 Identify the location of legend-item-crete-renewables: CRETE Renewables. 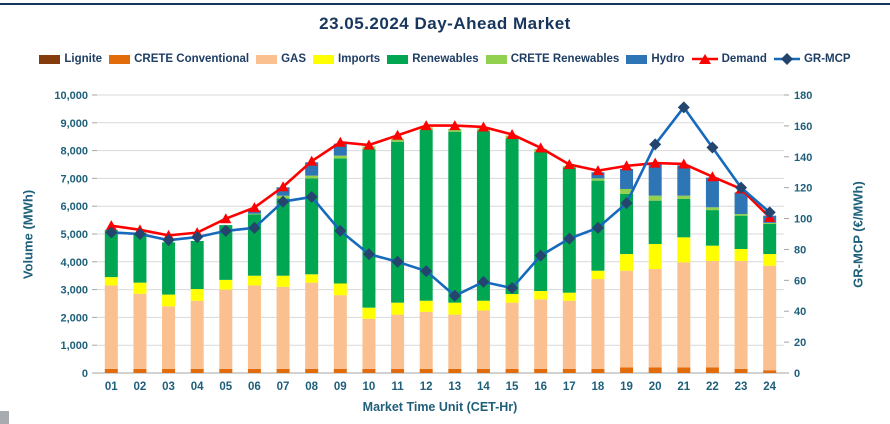
(552, 59).